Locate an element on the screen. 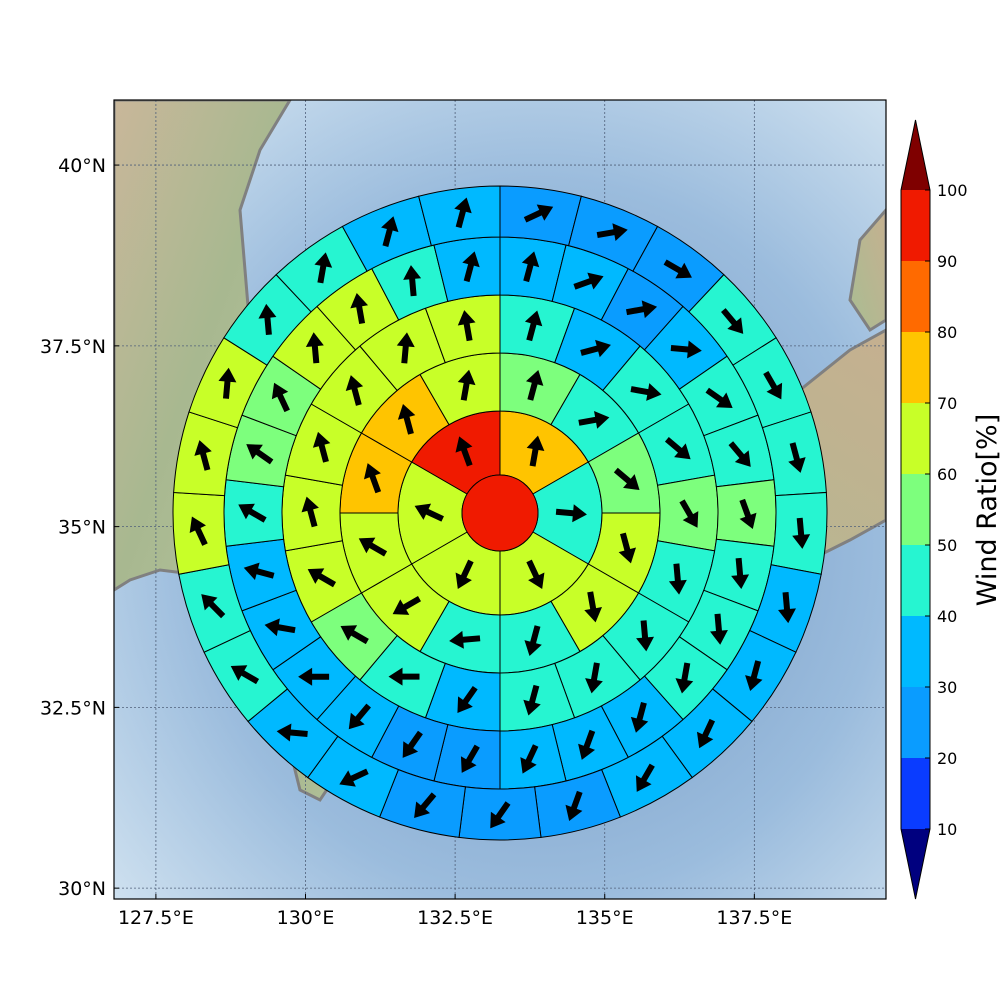  colorbar-tick-label: 70 is located at coordinates (947, 403).